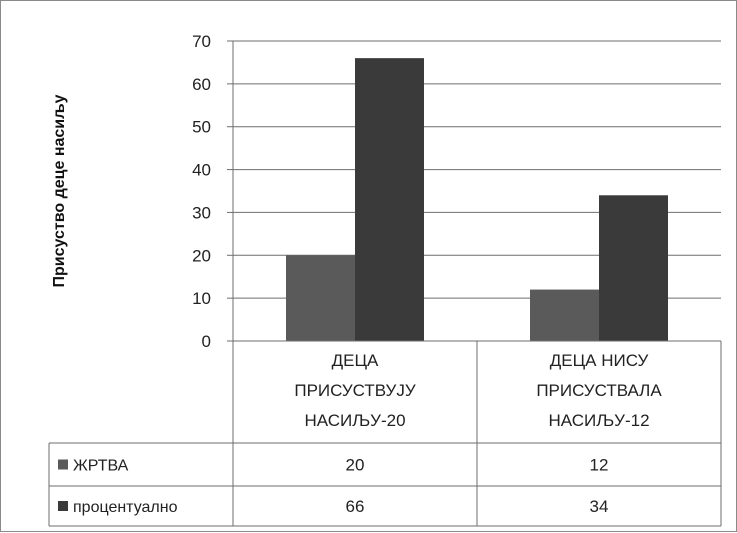 The image size is (737, 533). What do you see at coordinates (599, 465) in the screenshot?
I see `data-label: 12` at bounding box center [599, 465].